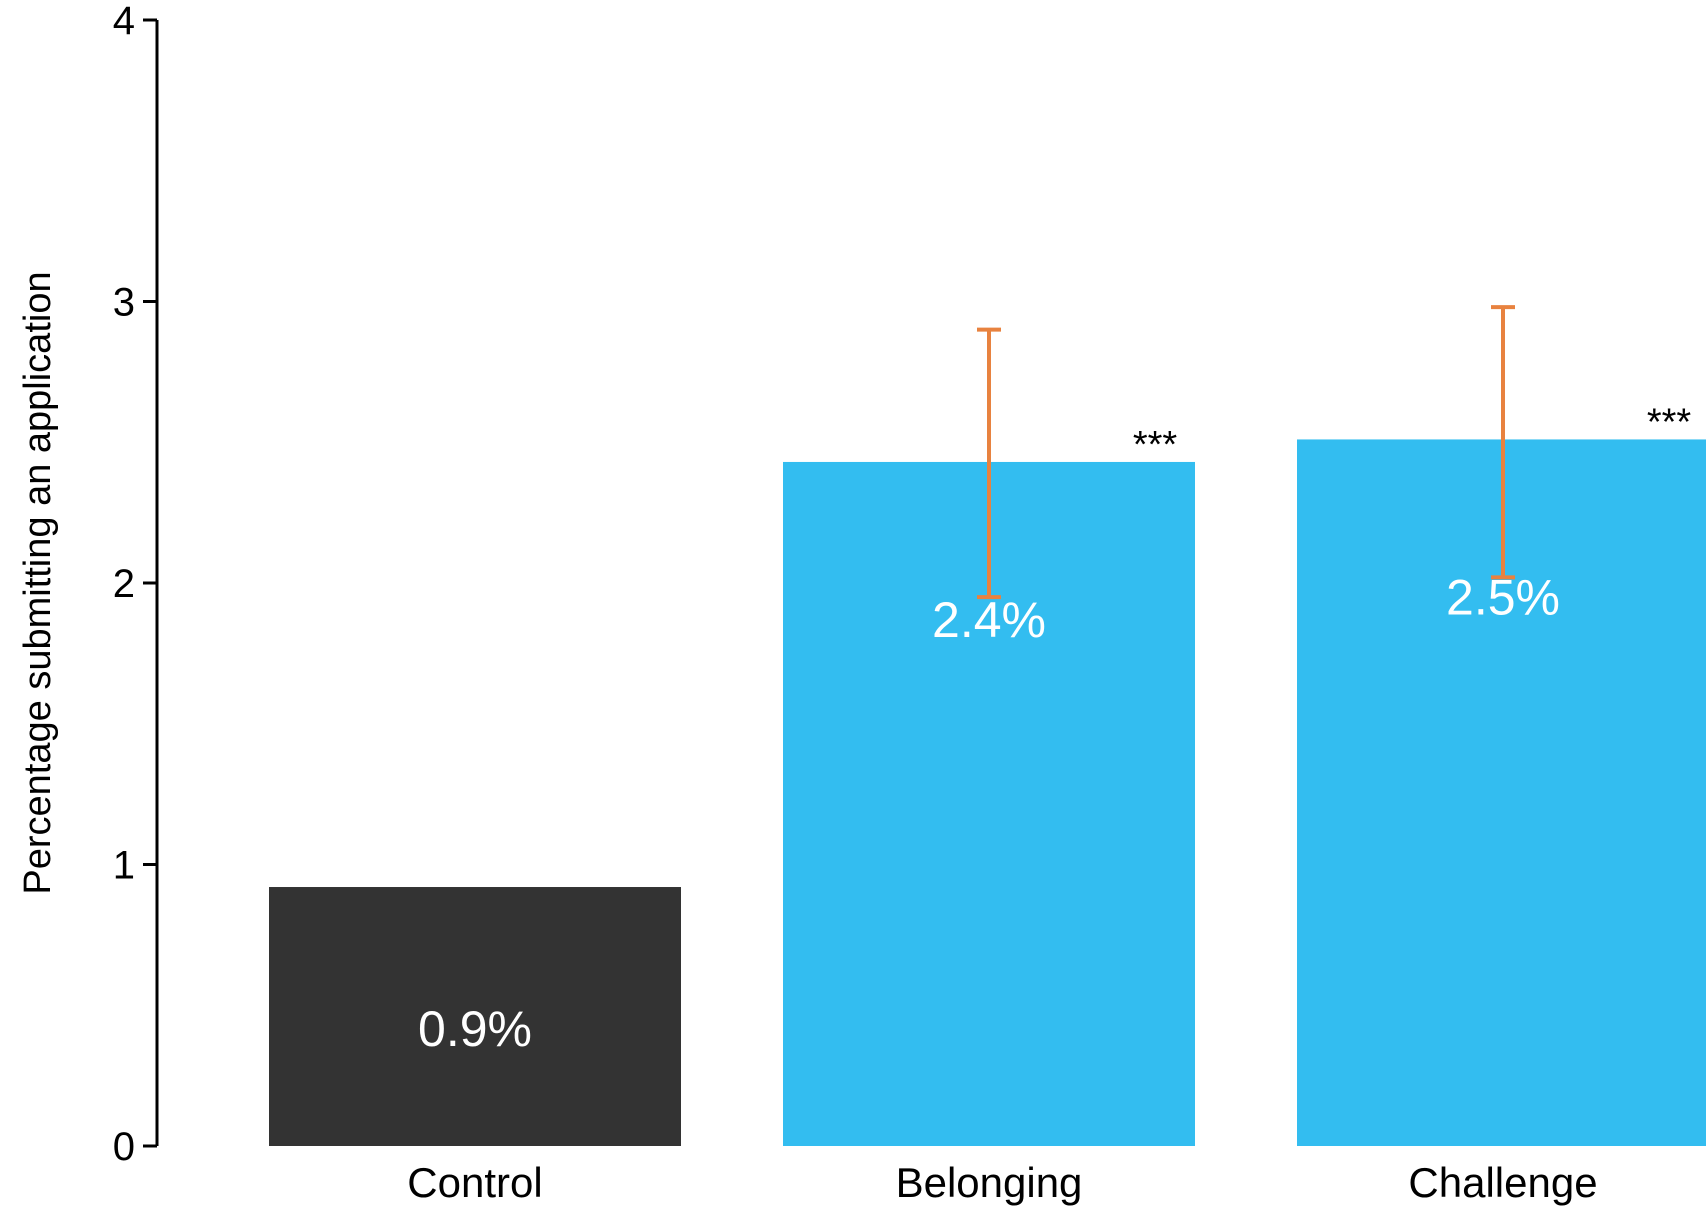 The image size is (1706, 1217). I want to click on y-tick-label: 3, so click(124, 303).